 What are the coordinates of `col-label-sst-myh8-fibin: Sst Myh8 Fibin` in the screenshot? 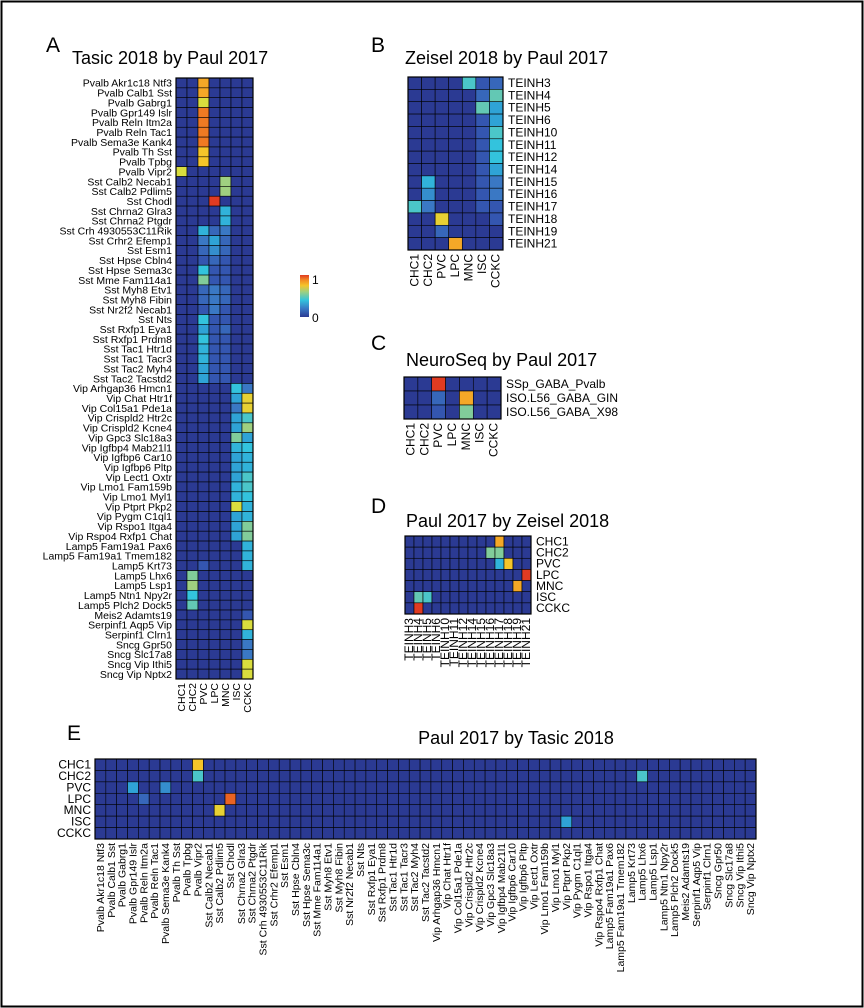 It's located at (339, 878).